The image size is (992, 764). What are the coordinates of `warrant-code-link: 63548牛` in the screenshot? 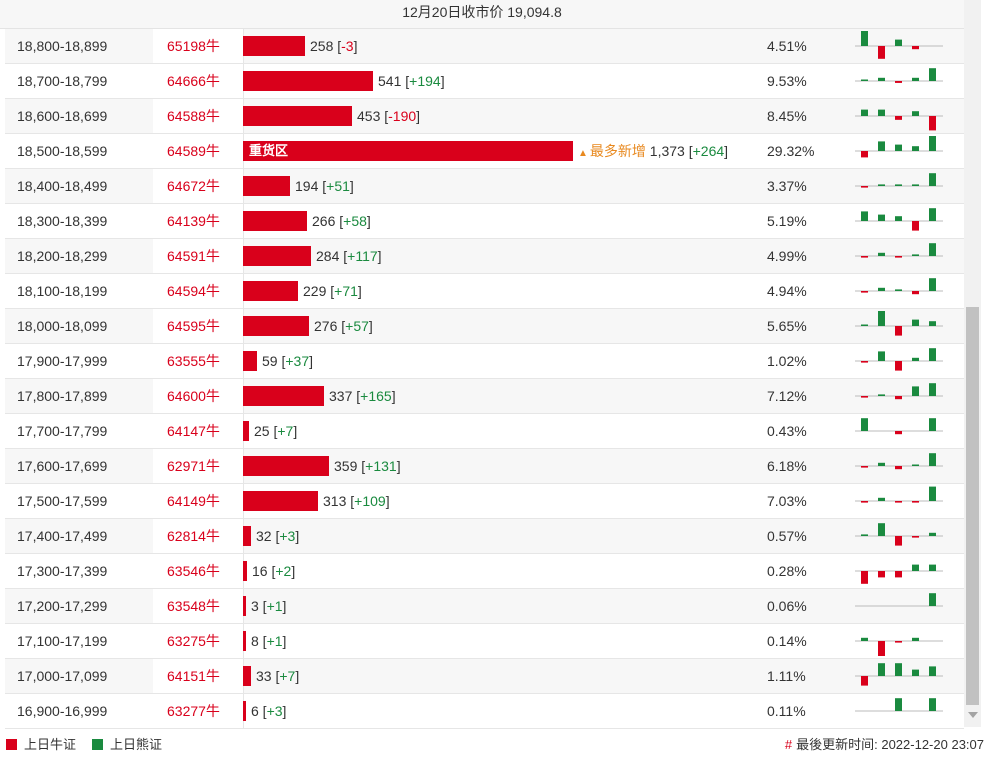 It's located at (193, 606).